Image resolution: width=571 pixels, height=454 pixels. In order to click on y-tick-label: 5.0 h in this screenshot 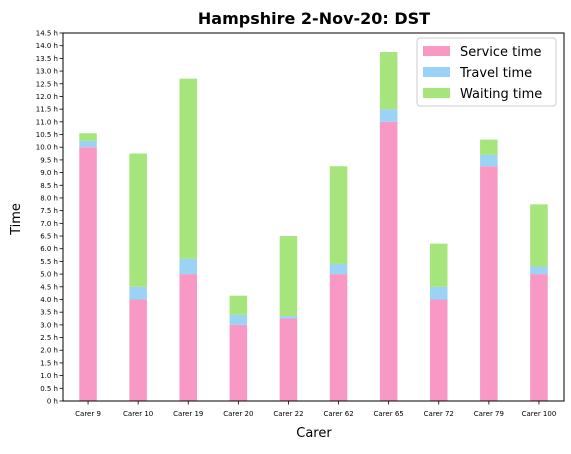, I will do `click(49, 275)`.